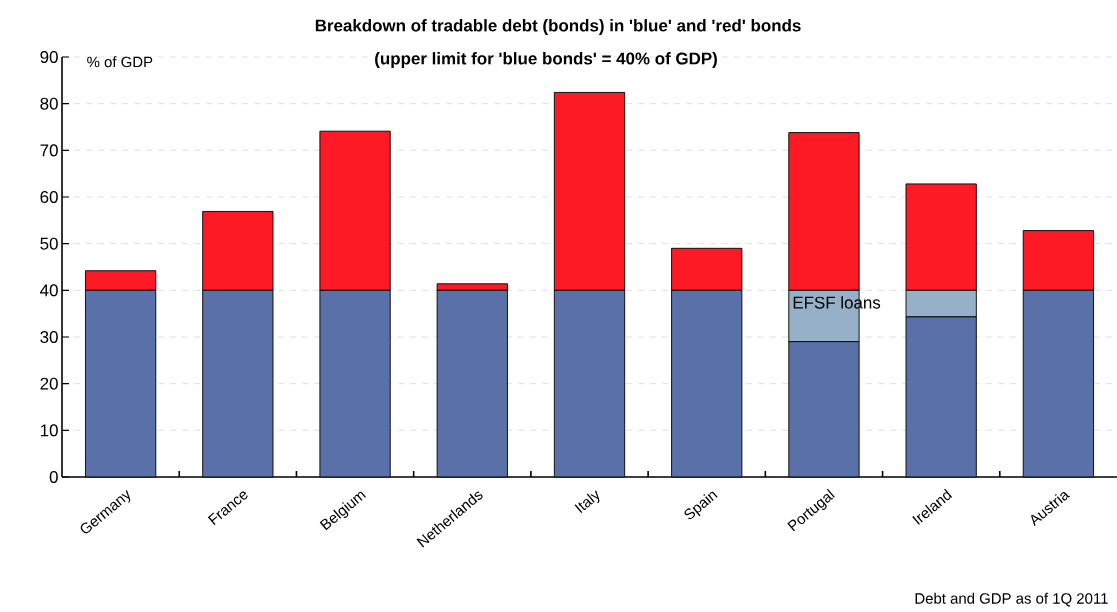 The height and width of the screenshot is (612, 1117). I want to click on y-tick-label: 90, so click(49, 56).